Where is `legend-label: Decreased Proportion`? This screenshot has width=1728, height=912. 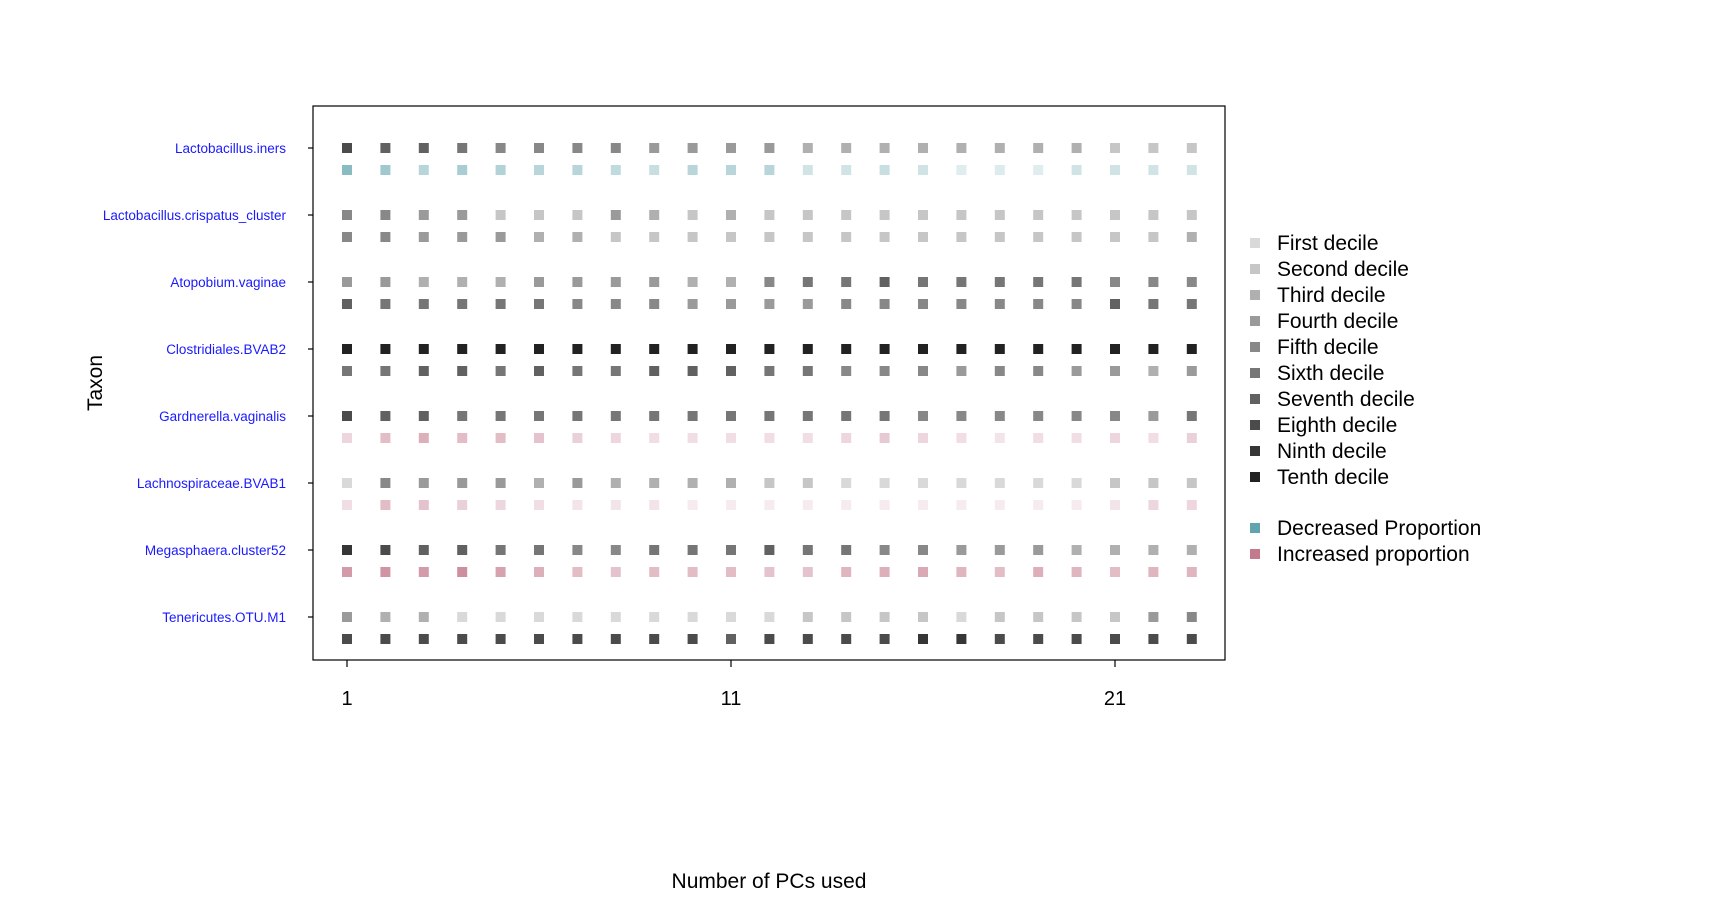 legend-label: Decreased Proportion is located at coordinates (1379, 528).